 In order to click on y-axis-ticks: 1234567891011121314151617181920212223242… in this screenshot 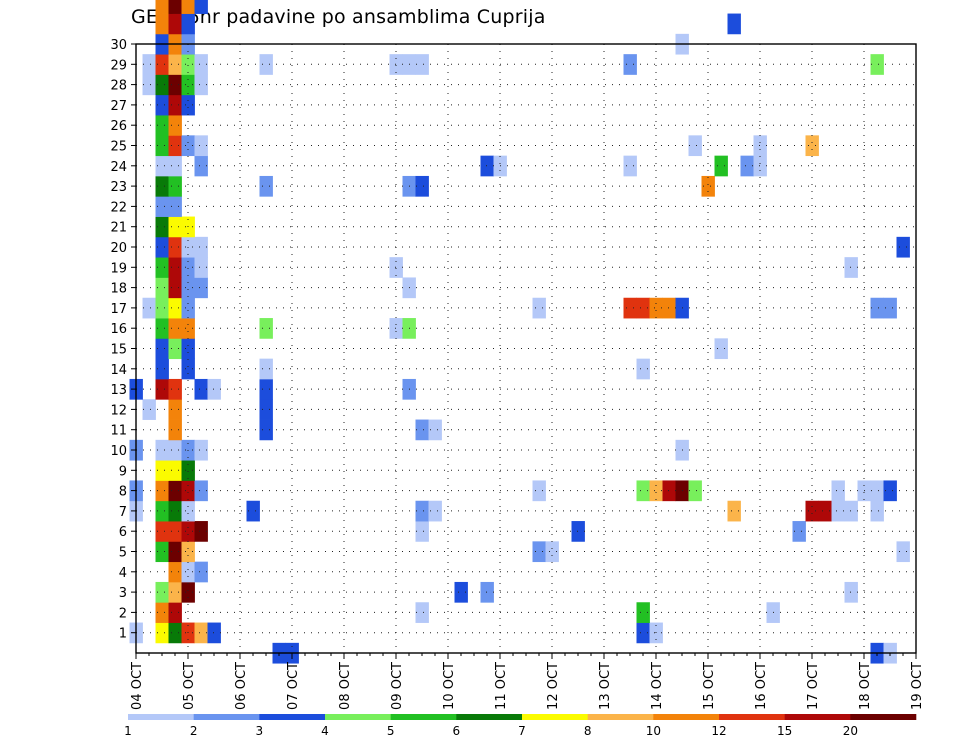, I will do `click(123, 340)`.